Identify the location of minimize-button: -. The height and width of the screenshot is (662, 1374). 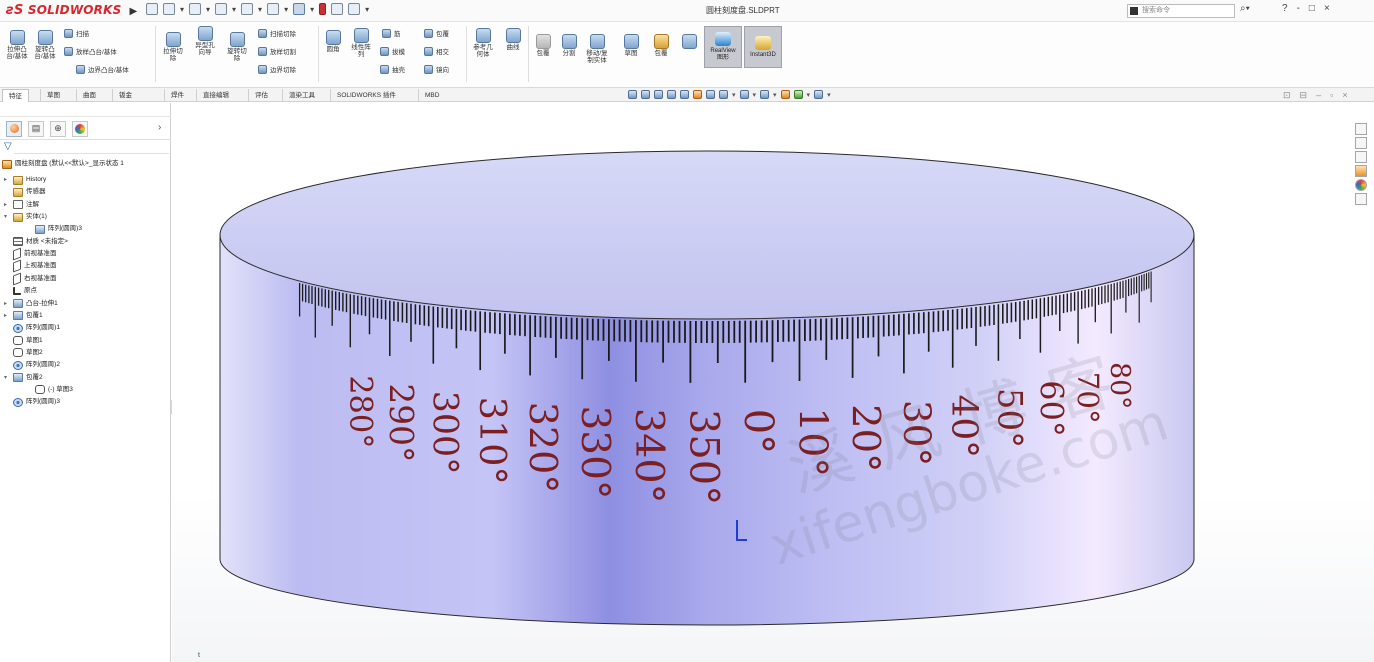
(1298, 8).